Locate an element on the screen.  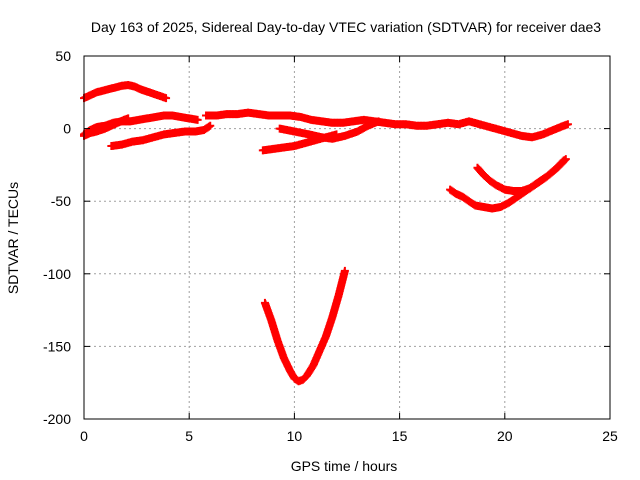
y-tick-label: -150 is located at coordinates (57, 346).